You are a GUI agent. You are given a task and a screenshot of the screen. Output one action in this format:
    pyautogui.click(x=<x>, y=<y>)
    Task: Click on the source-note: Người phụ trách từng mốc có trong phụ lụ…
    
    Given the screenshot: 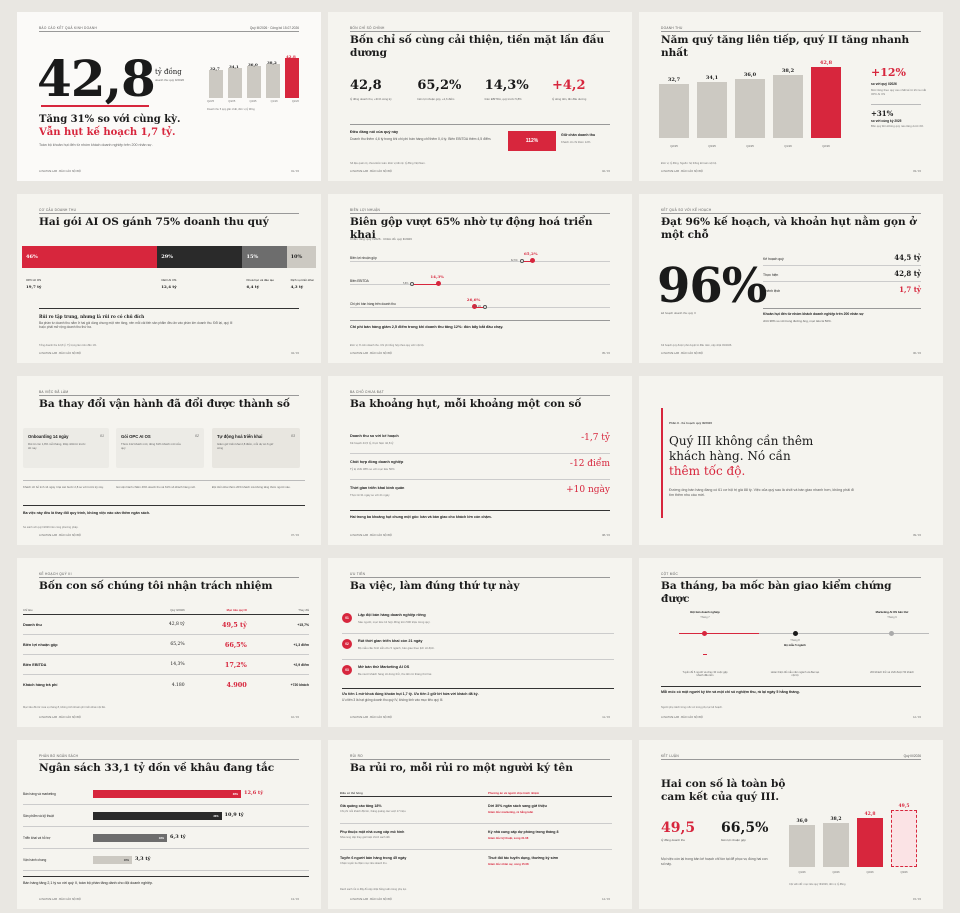 What is the action you would take?
    pyautogui.click(x=692, y=707)
    